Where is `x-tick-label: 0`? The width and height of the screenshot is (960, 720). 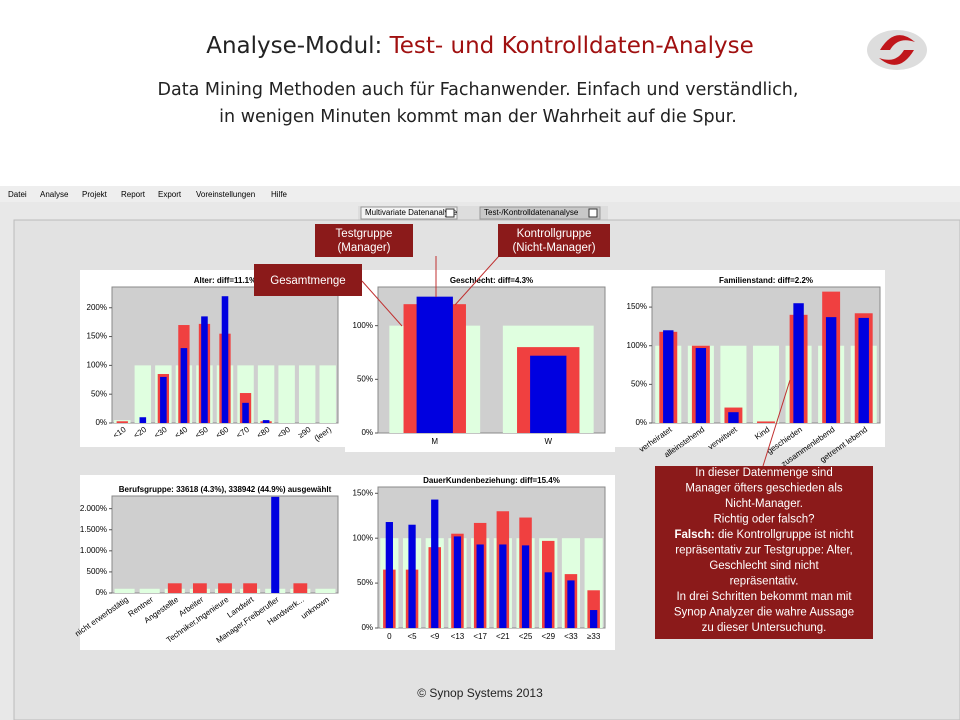
x-tick-label: 0 is located at coordinates (389, 636).